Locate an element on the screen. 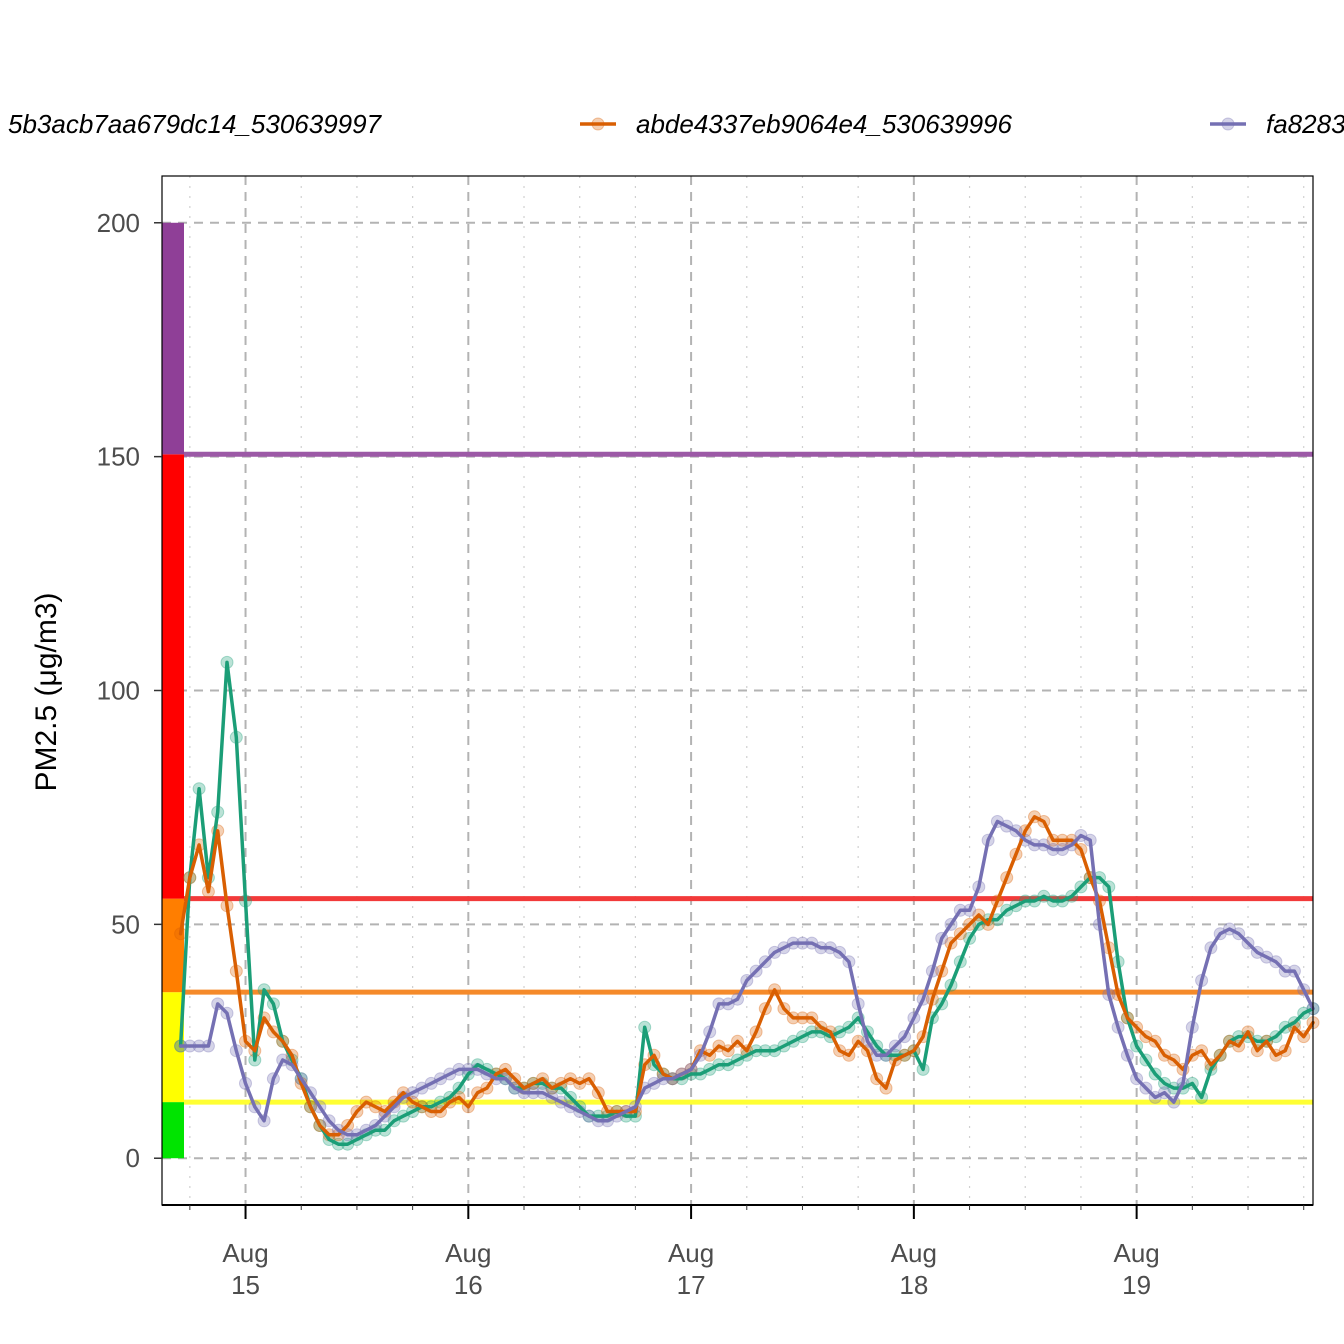 This screenshot has width=1344, height=1344. y-axis-title: PM2.5 (μg/m3) is located at coordinates (46, 692).